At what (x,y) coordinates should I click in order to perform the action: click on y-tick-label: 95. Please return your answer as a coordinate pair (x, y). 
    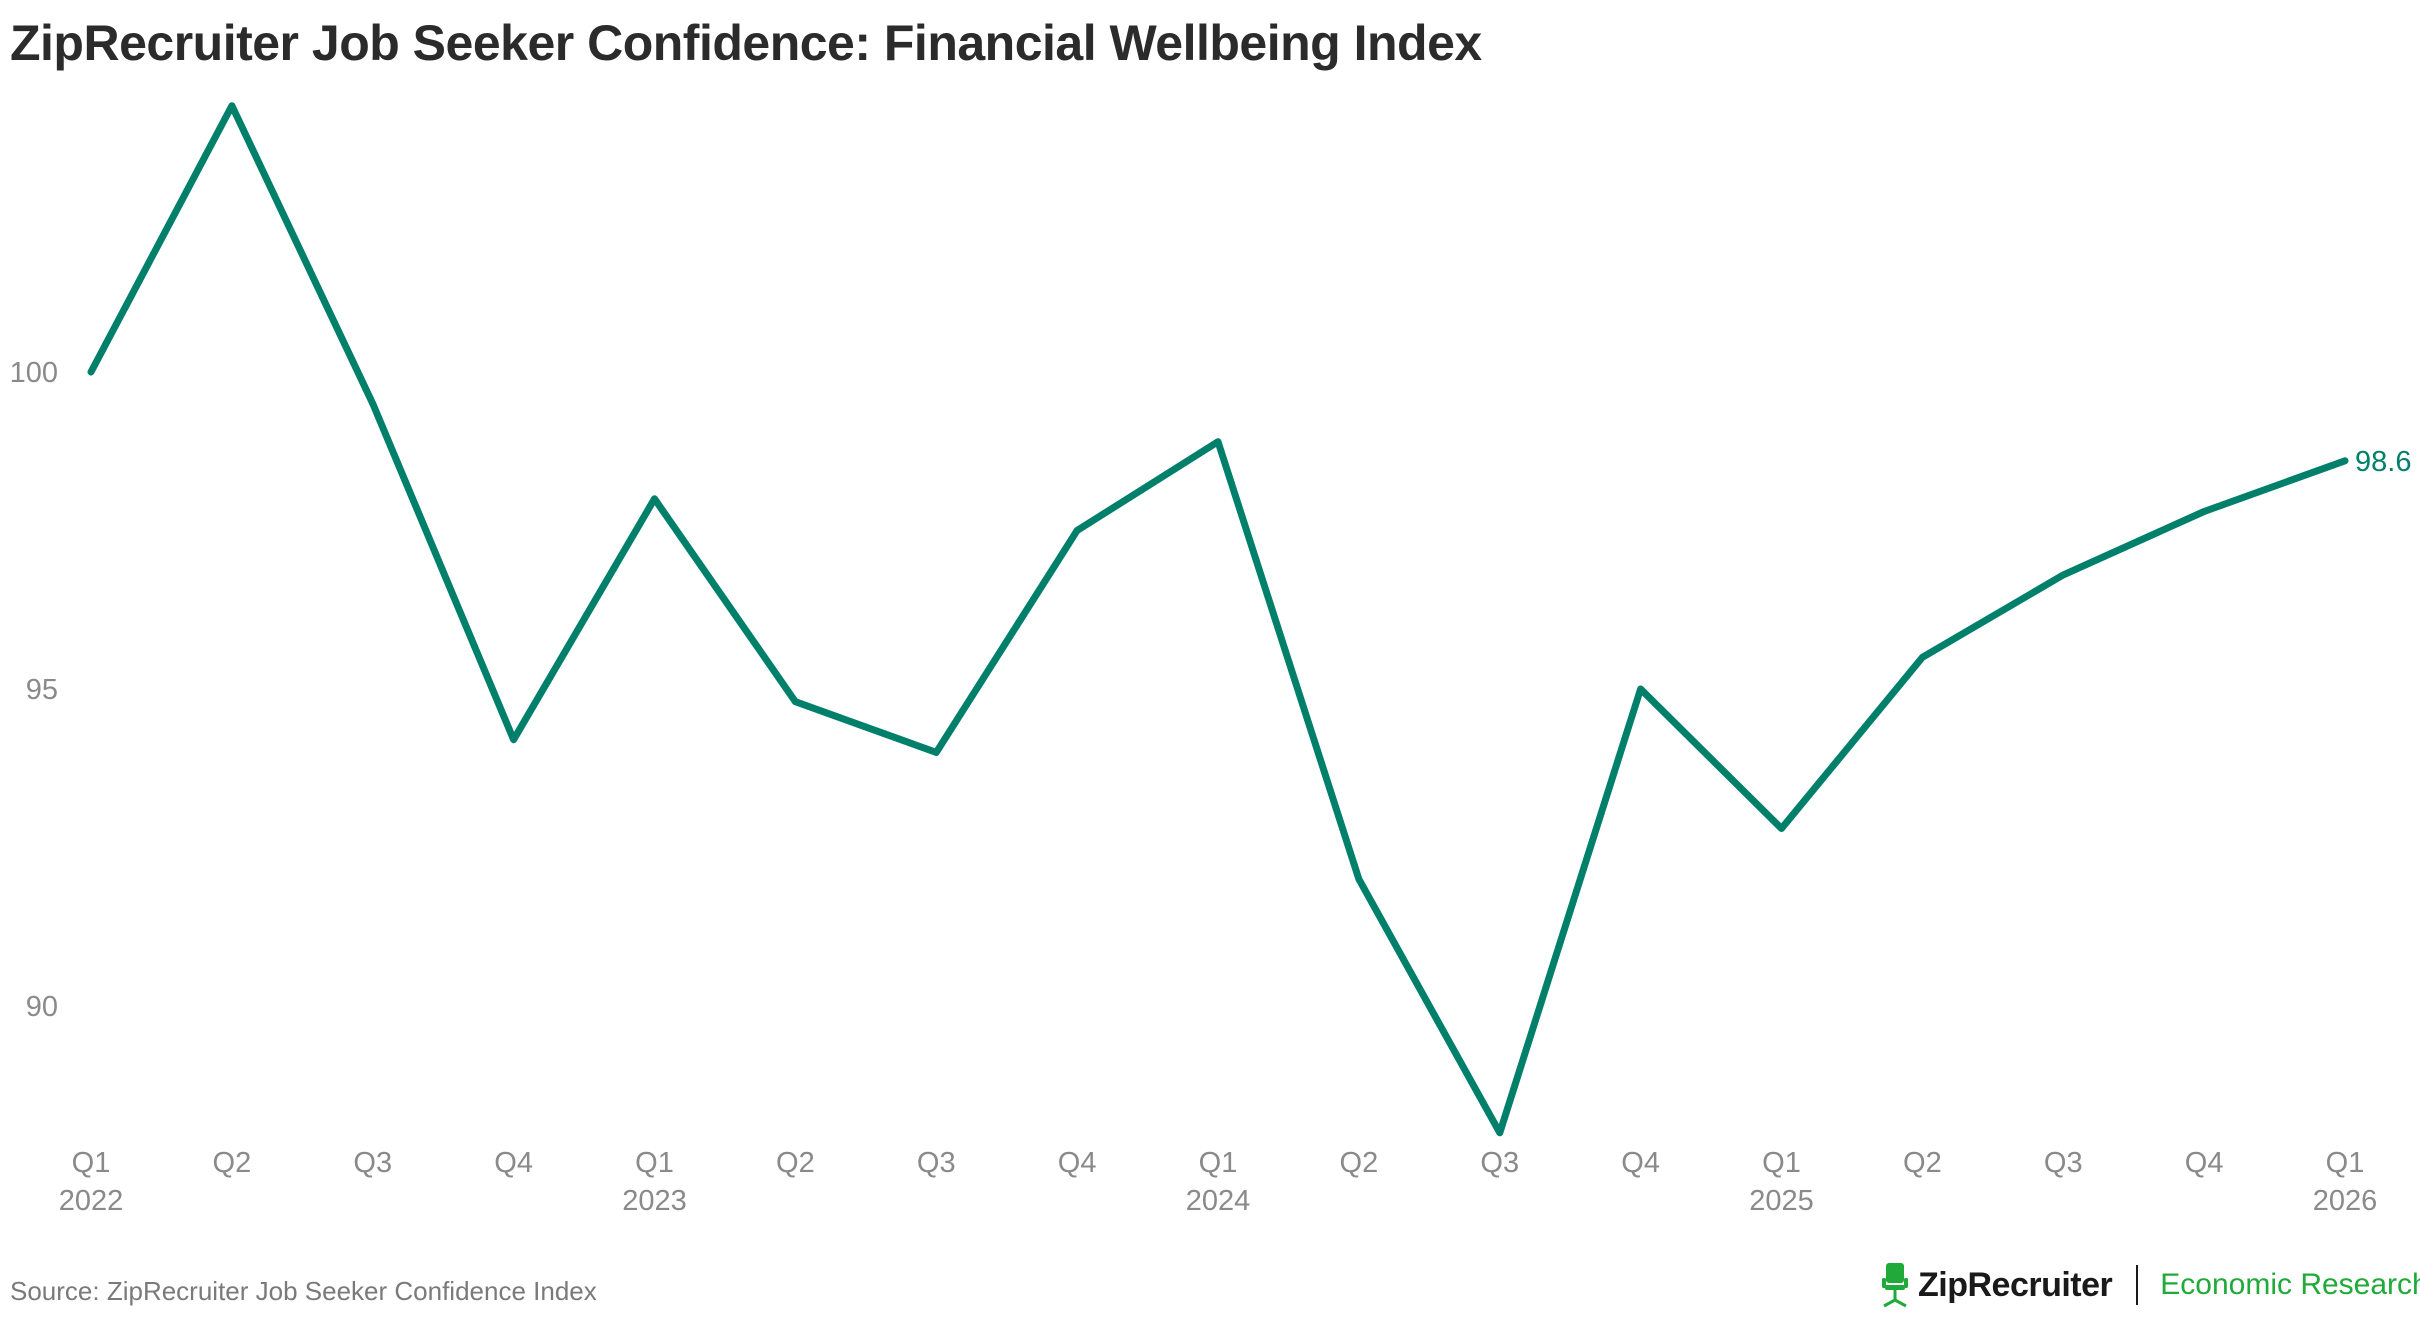
    Looking at the image, I should click on (42, 690).